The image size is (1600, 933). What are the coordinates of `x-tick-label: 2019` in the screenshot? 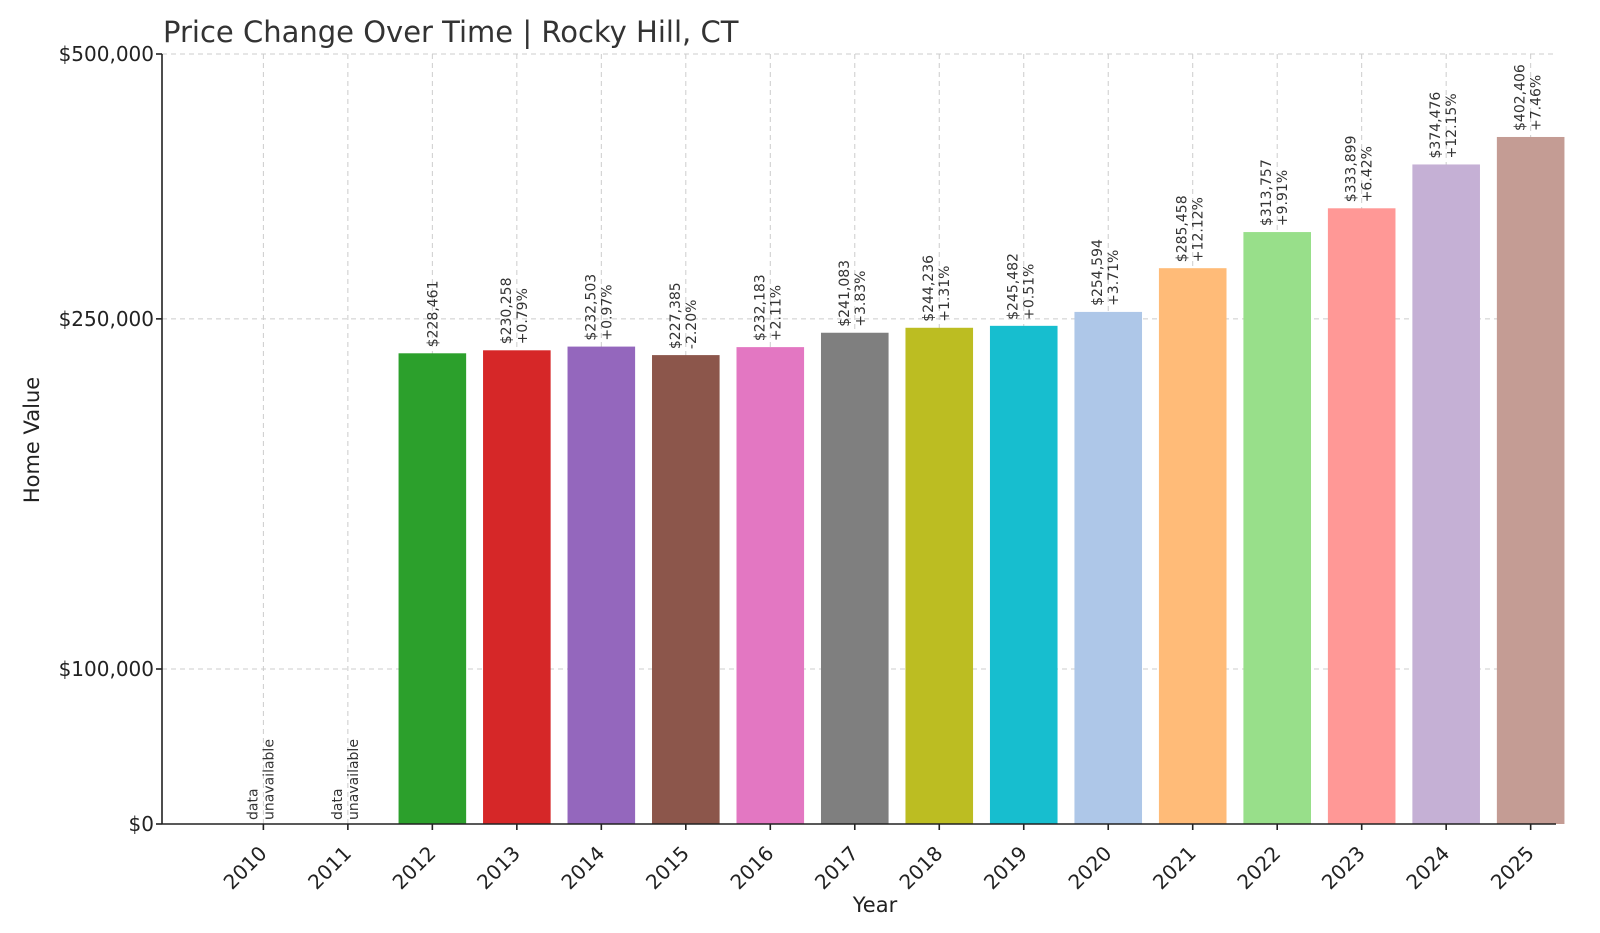 It's located at (1005, 867).